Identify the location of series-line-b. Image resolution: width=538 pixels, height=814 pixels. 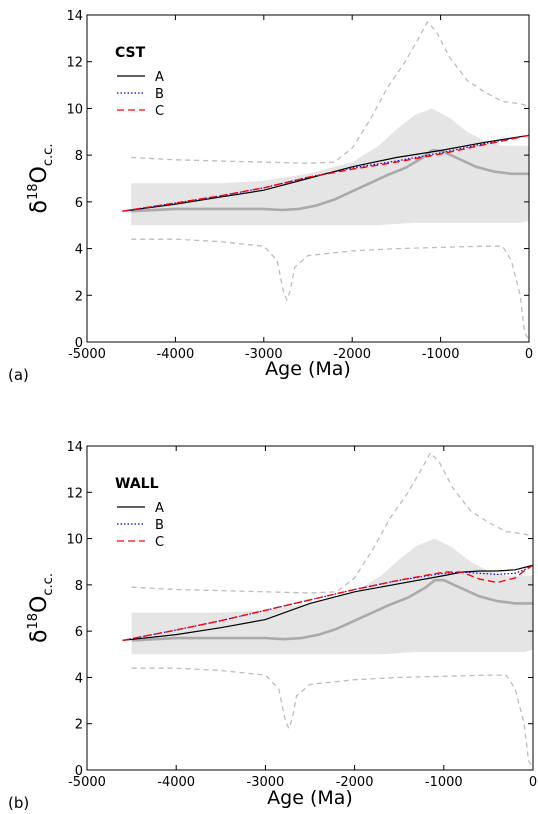
(328, 602).